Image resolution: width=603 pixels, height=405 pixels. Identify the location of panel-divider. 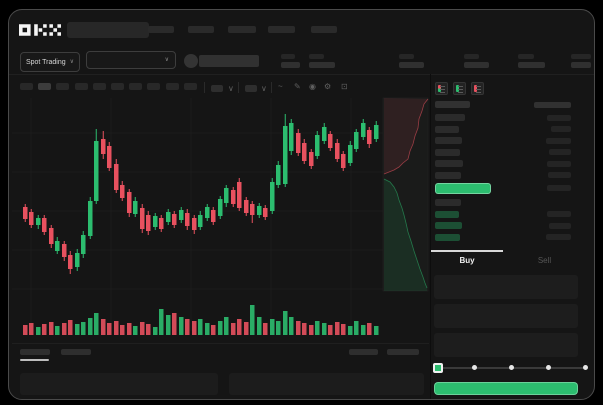
(430, 236).